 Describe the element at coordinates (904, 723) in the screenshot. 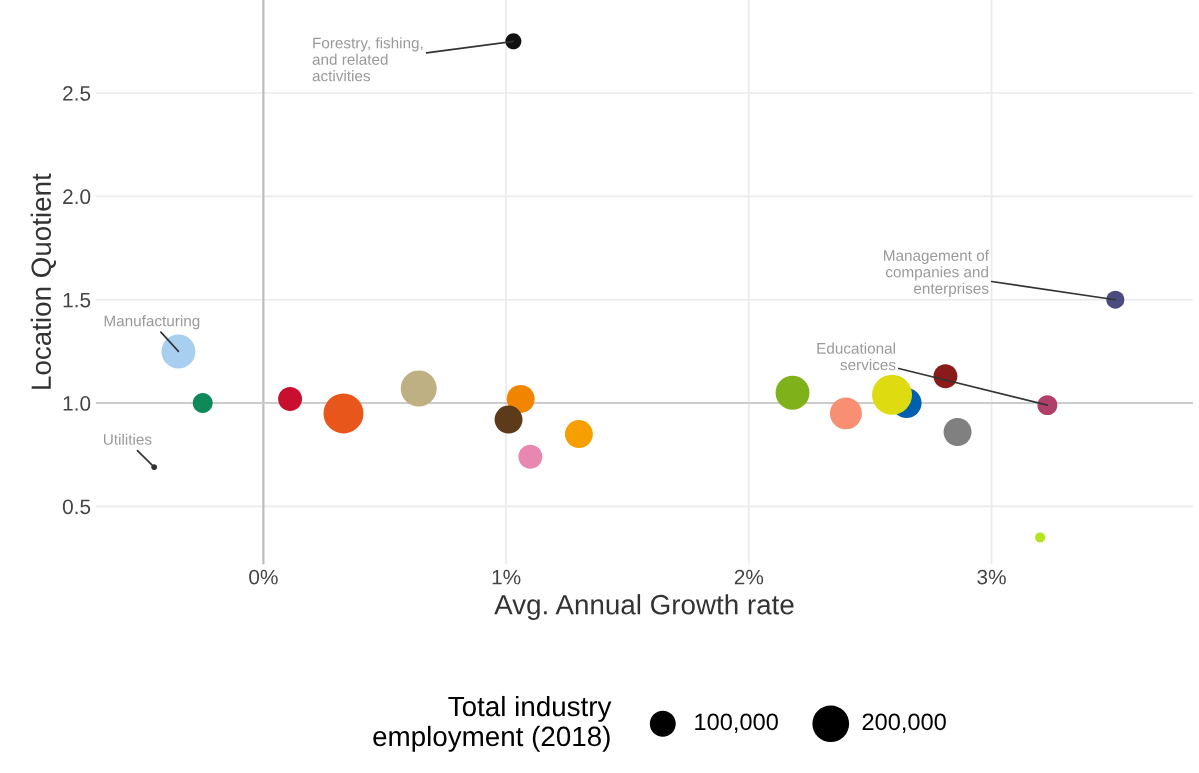

I see `legend-label: 200,000` at that location.